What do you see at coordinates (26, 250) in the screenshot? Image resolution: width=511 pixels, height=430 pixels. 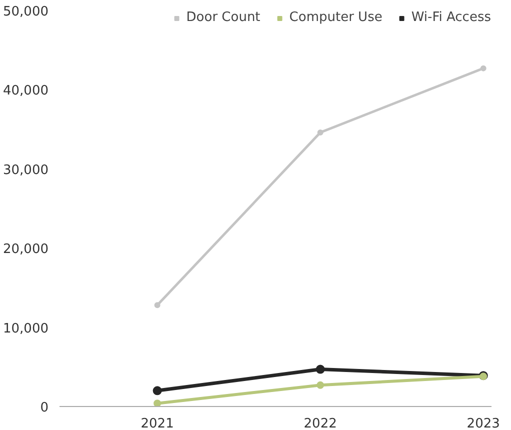 I see `y-tick-label: 20,000` at bounding box center [26, 250].